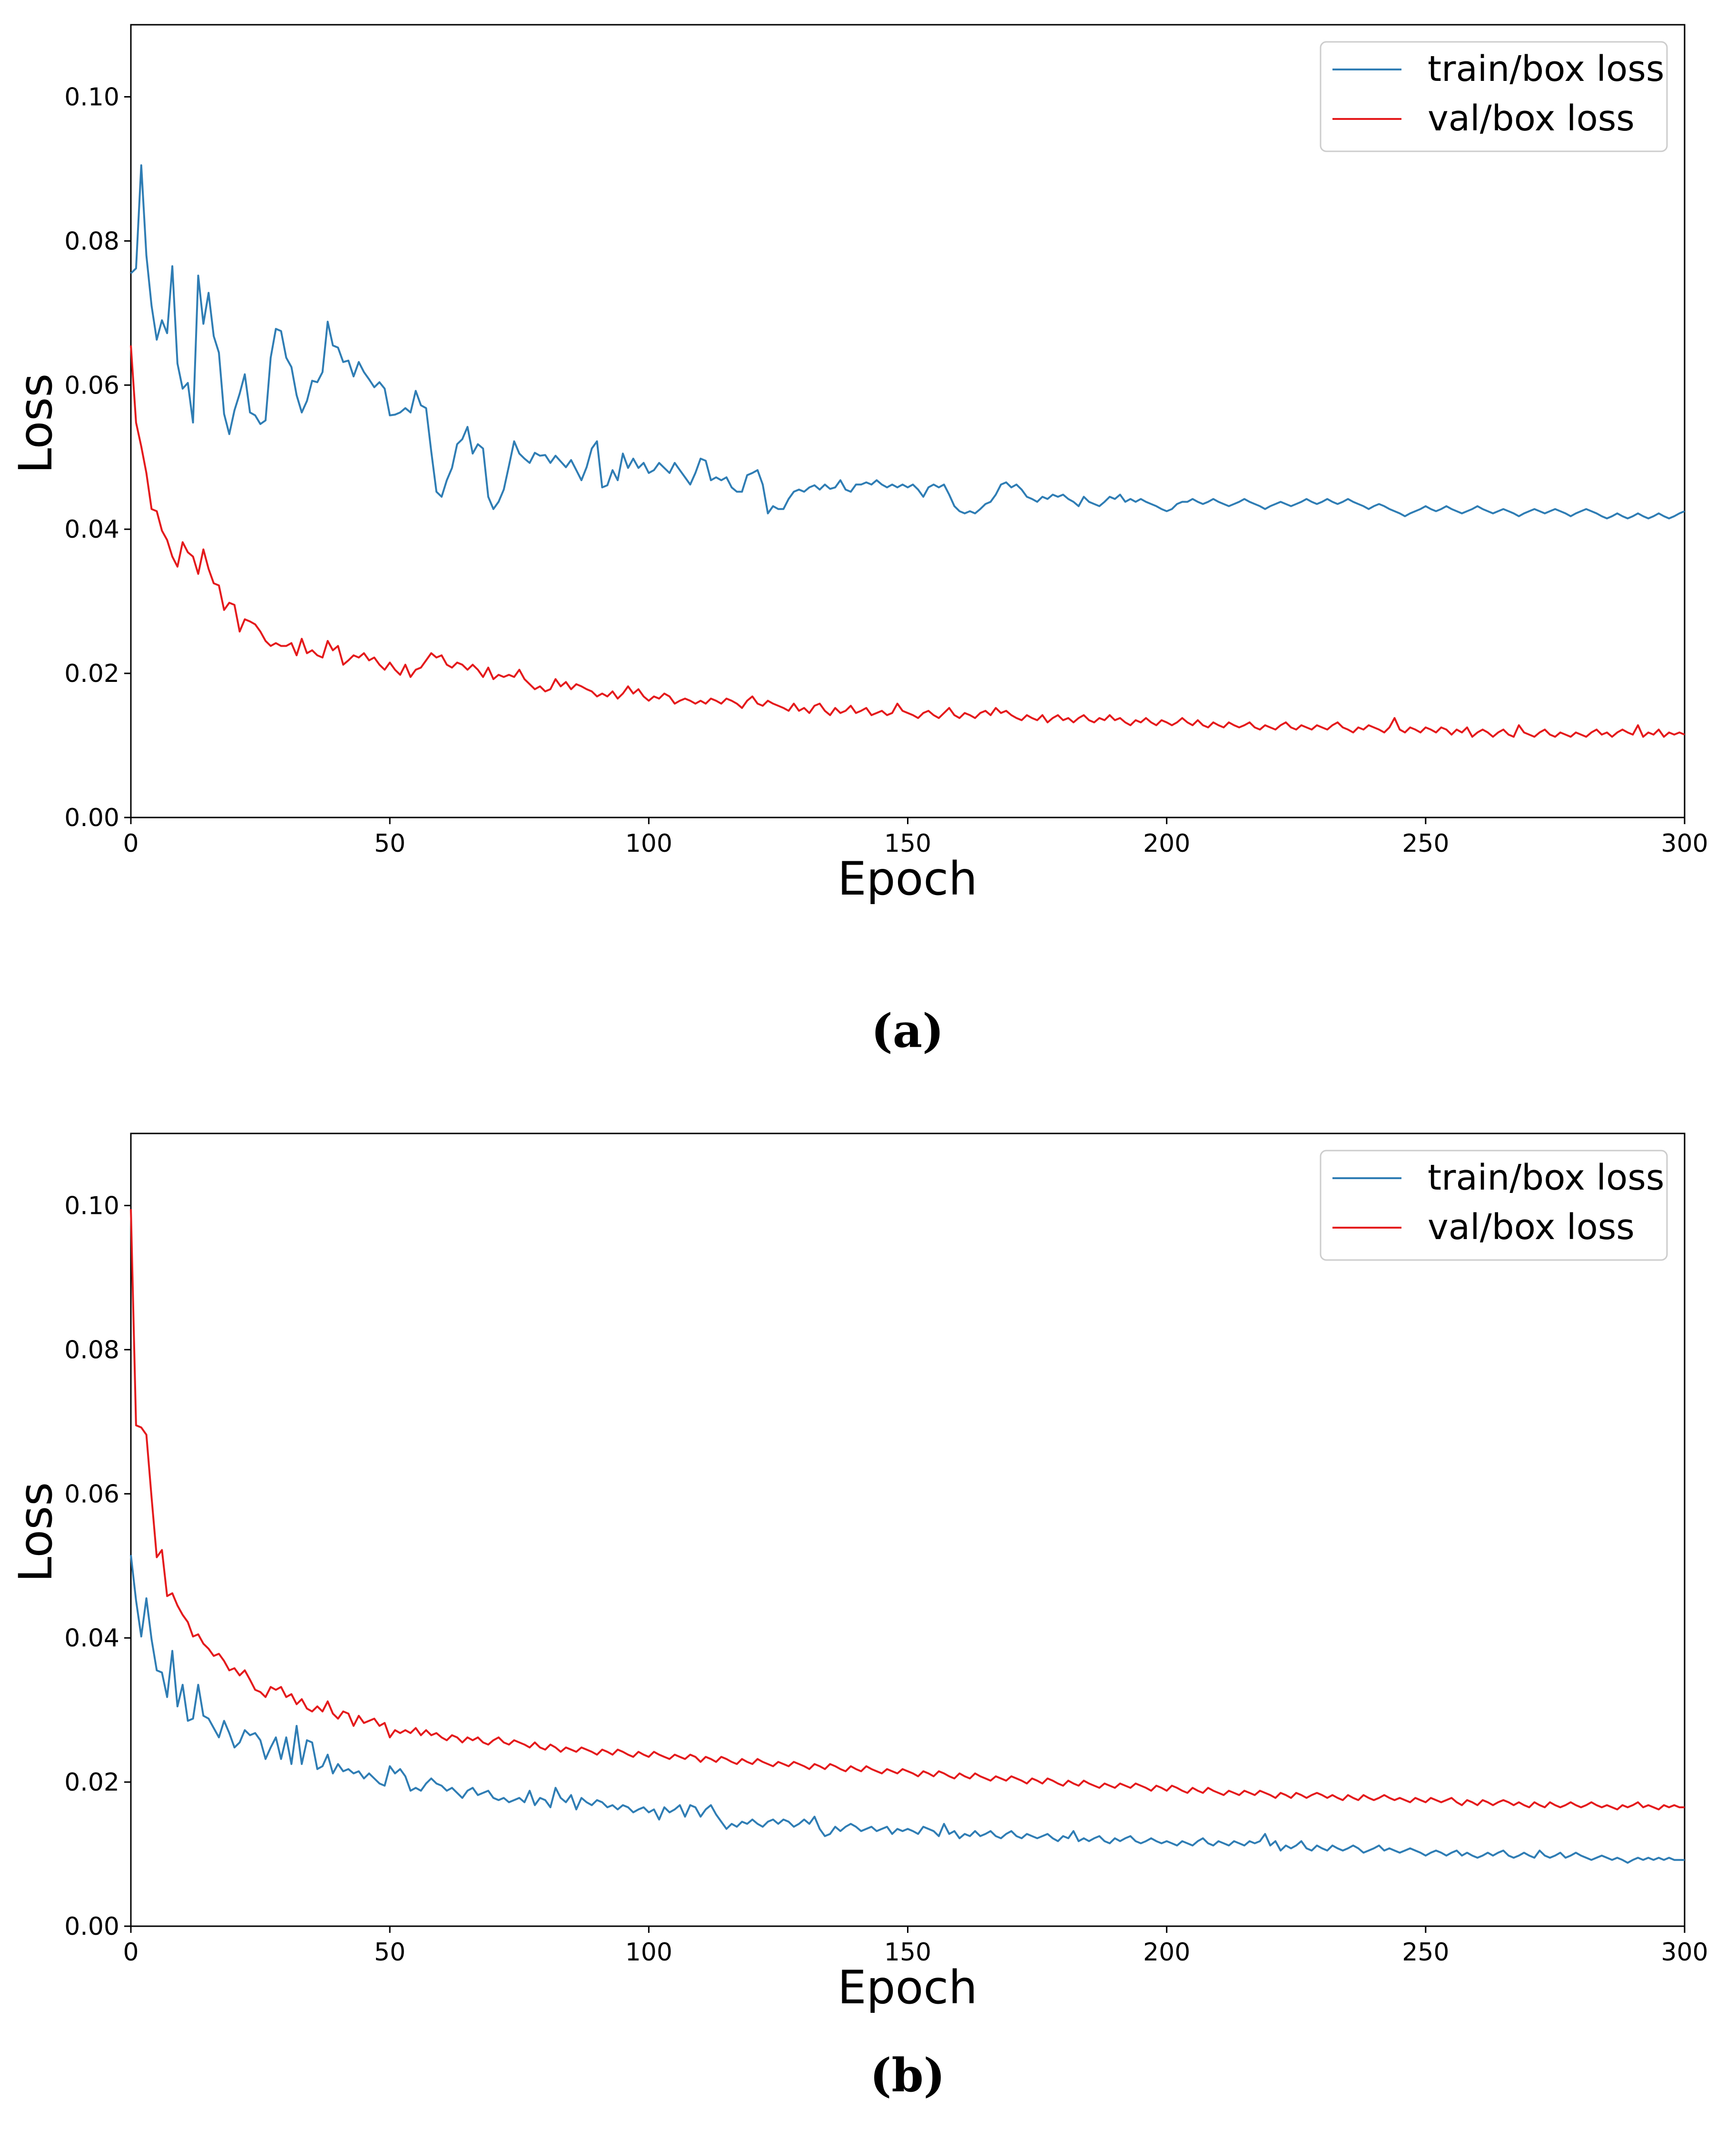 The image size is (1736, 2137). Describe the element at coordinates (907, 1031) in the screenshot. I see `panel-caption-a: (a)` at that location.